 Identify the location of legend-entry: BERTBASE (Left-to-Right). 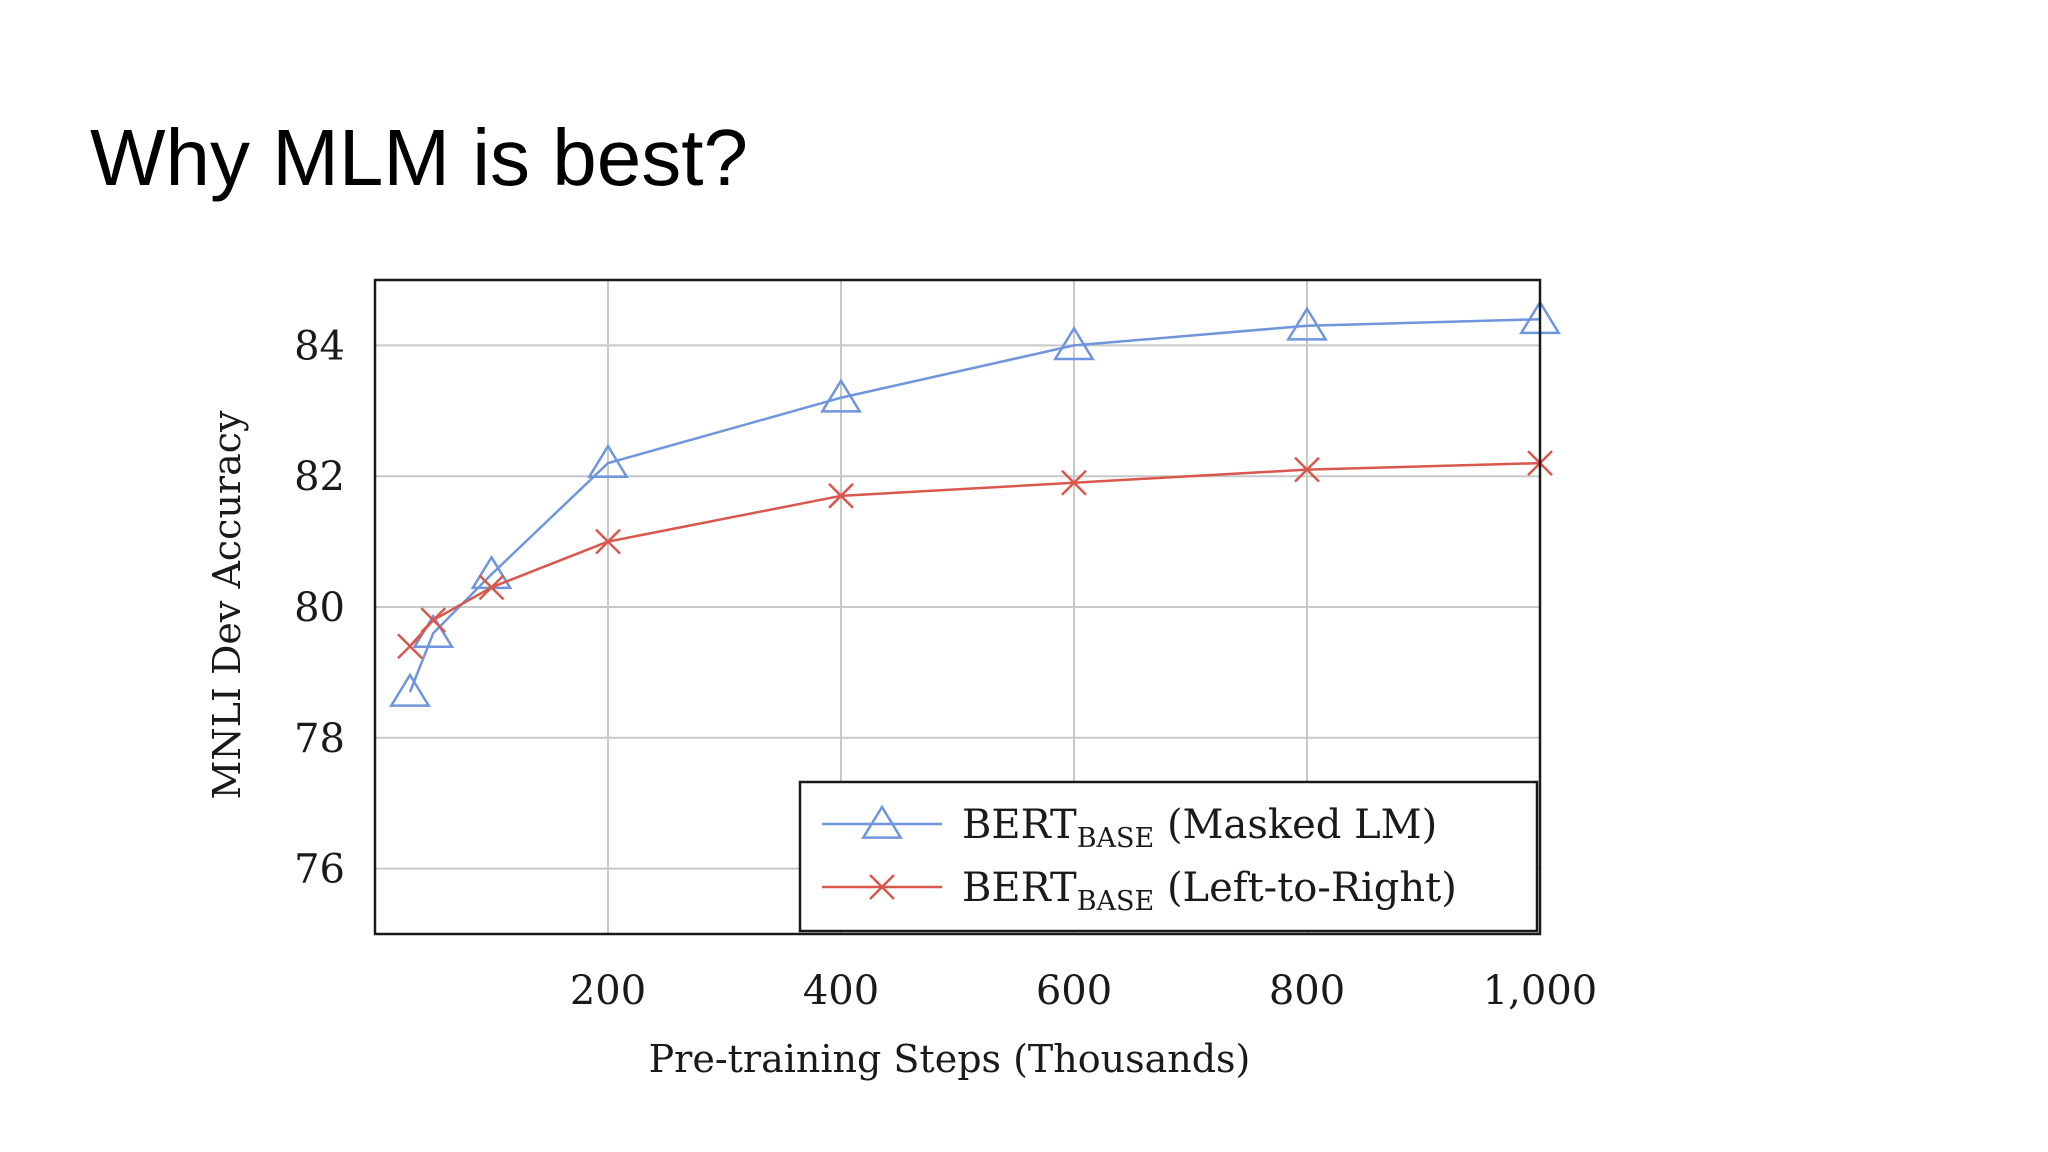
(1139, 891).